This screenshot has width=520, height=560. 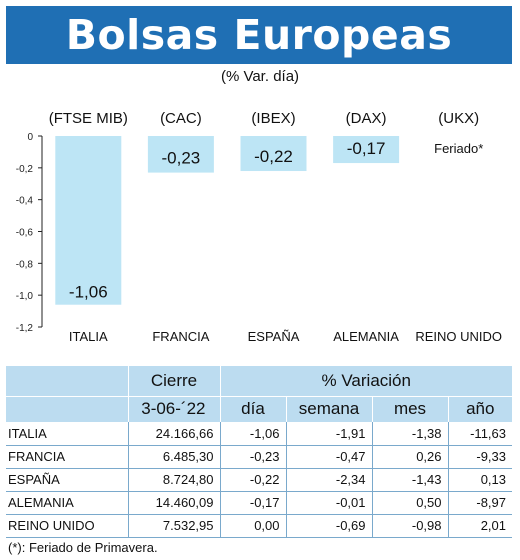 I want to click on cell-dia: -0,23, so click(x=252, y=457).